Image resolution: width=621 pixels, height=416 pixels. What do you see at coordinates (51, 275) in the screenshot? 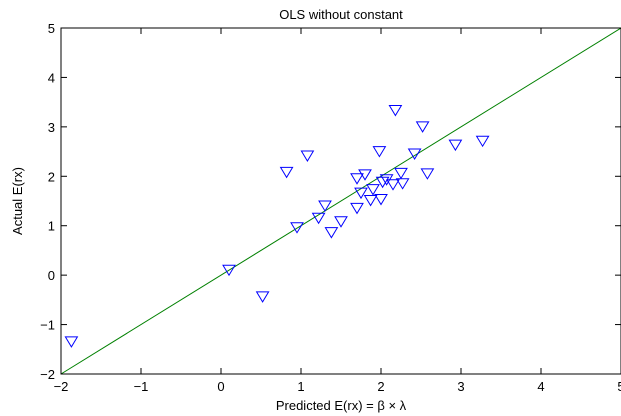
I see `y-tick-label: 0` at bounding box center [51, 275].